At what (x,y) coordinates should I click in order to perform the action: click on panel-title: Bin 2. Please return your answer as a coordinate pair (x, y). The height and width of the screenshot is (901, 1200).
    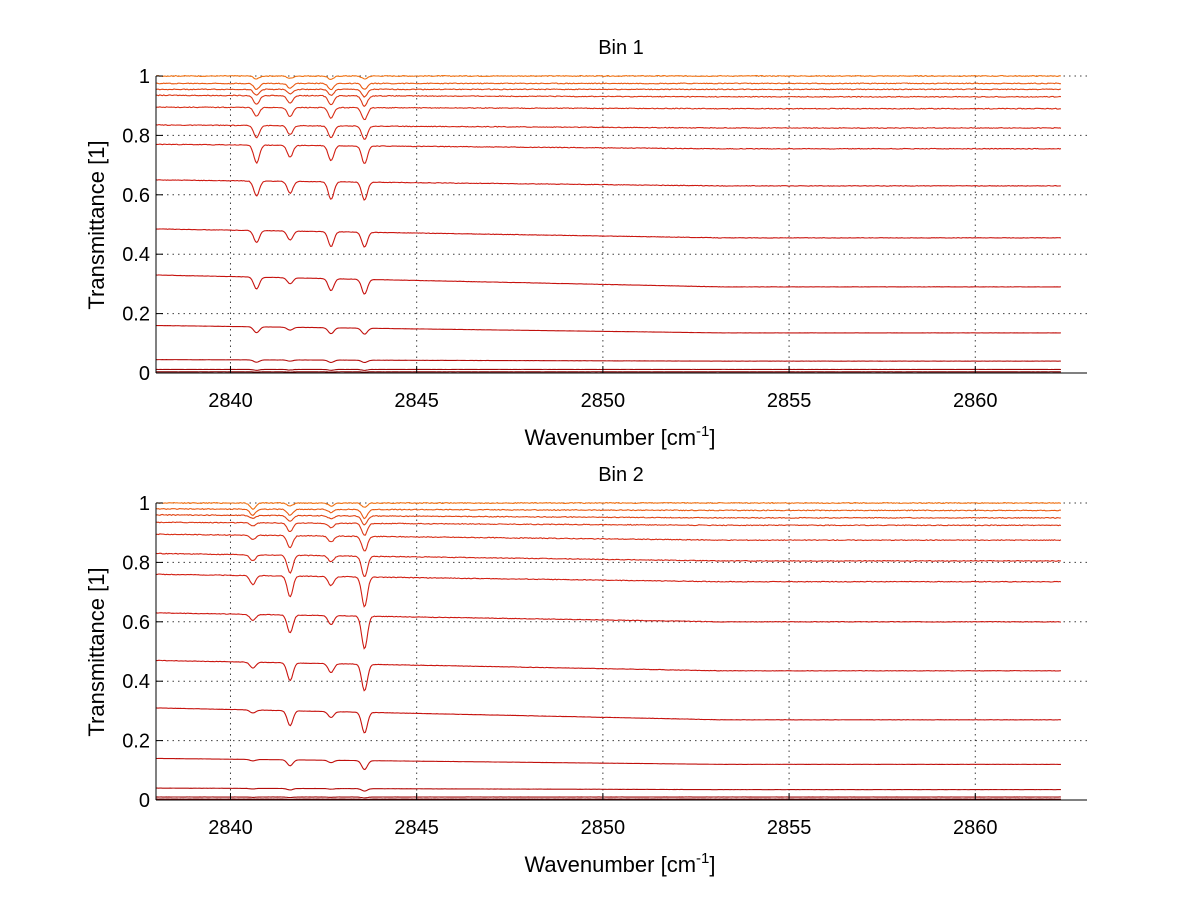
    Looking at the image, I should click on (621, 475).